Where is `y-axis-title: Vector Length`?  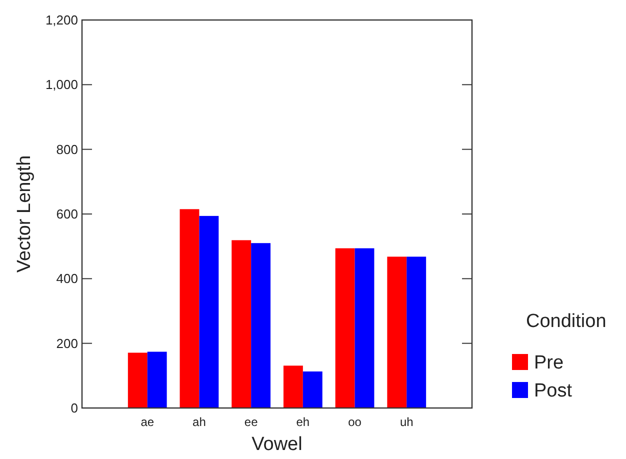
y-axis-title: Vector Length is located at coordinates (24, 214).